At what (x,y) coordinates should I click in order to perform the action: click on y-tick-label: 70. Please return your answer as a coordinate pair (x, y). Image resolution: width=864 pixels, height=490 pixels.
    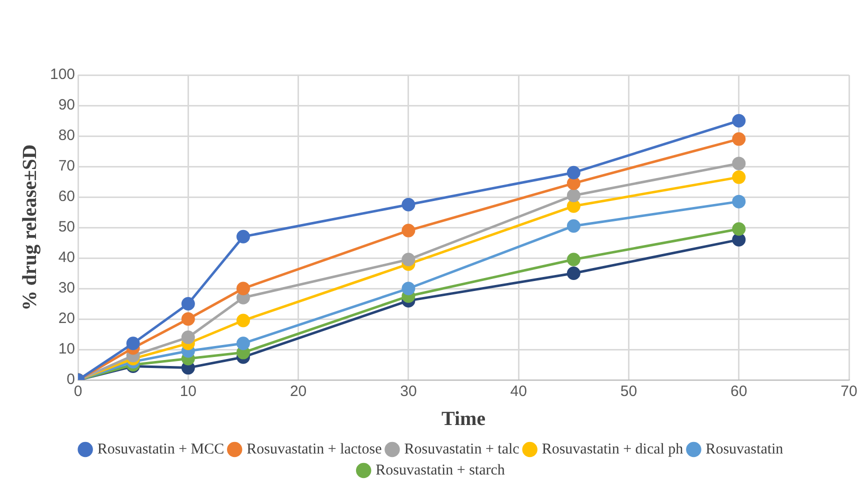
    Looking at the image, I should click on (67, 166).